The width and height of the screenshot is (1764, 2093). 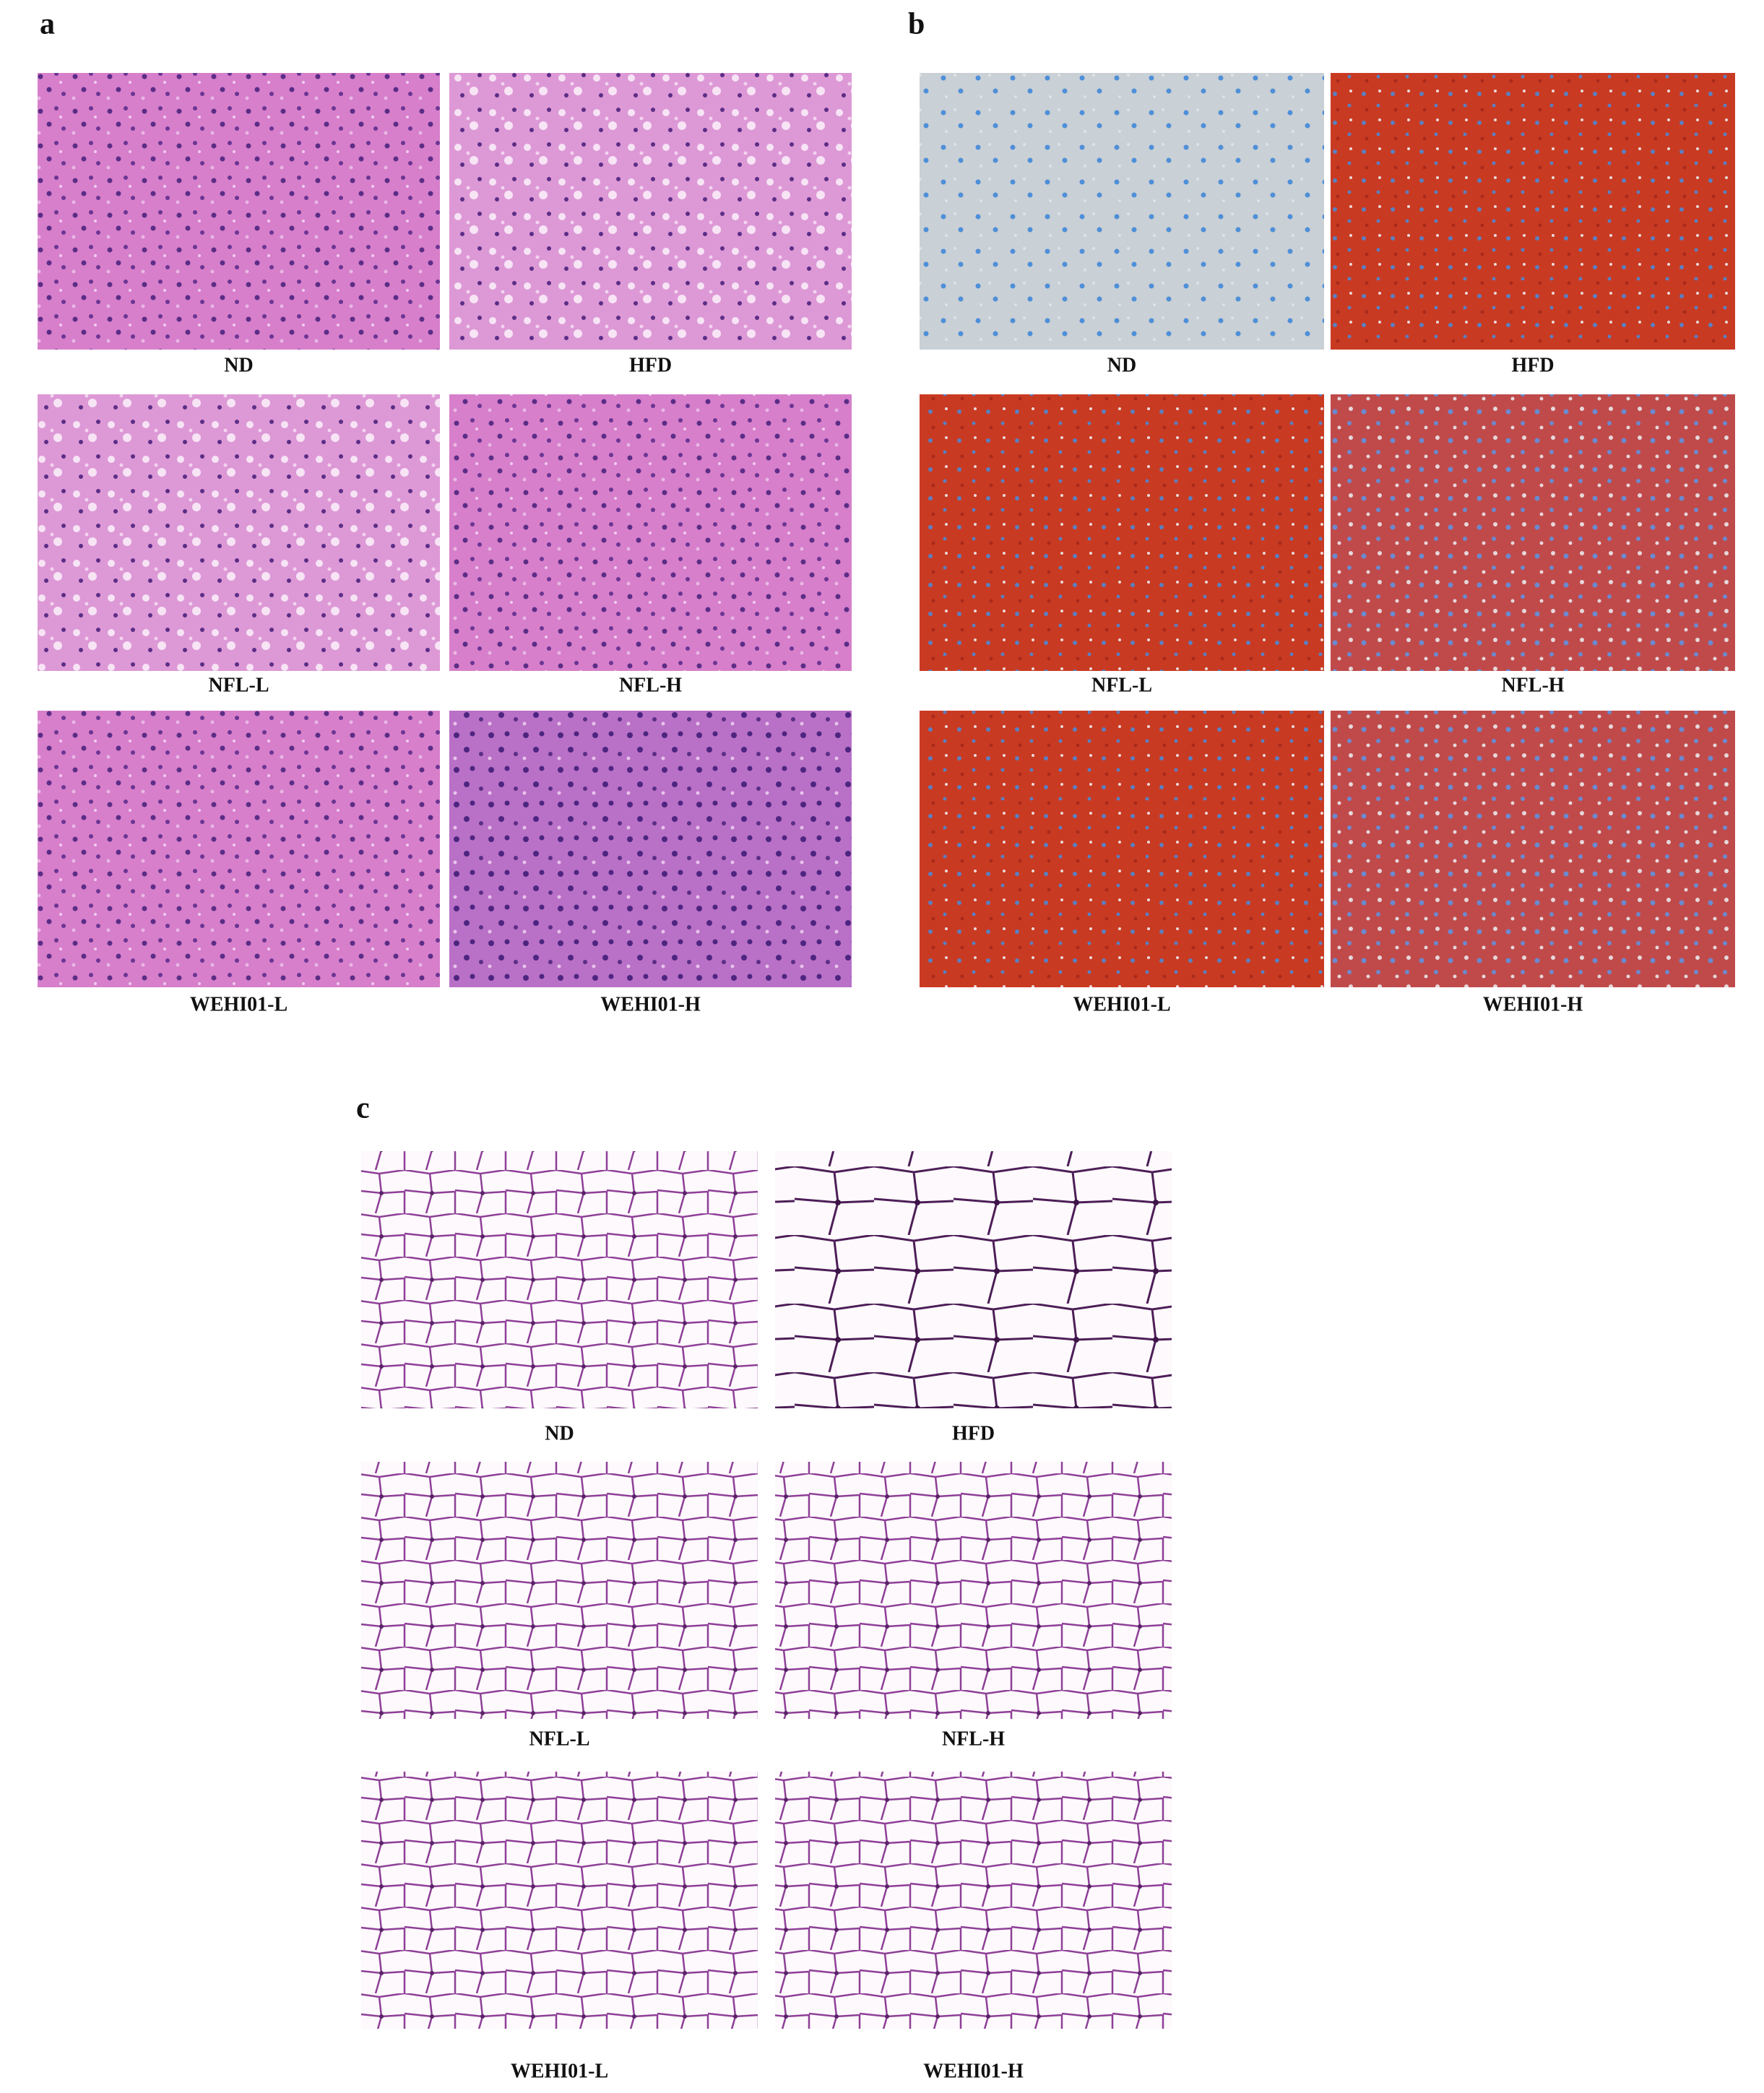 What do you see at coordinates (363, 1108) in the screenshot?
I see `panel-letter: c` at bounding box center [363, 1108].